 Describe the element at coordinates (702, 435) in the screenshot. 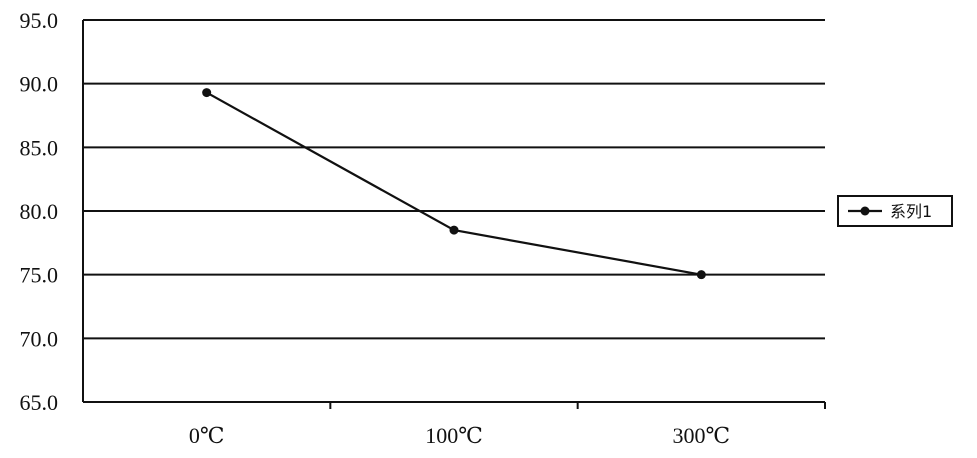

I see `x-tick-label: 300℃` at that location.